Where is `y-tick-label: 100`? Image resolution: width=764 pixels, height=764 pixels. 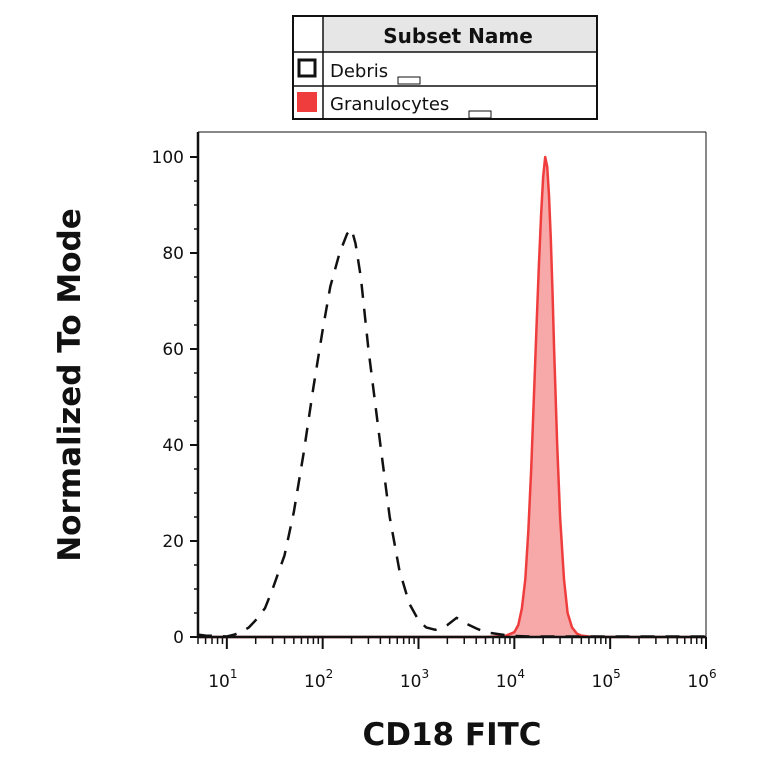 y-tick-label: 100 is located at coordinates (168, 158).